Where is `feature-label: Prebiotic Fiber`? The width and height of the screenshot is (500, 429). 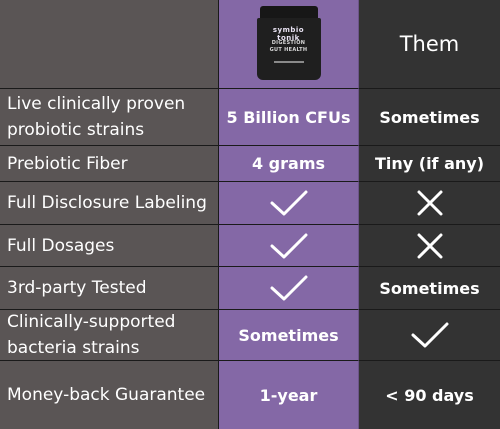
feature-label: Prebiotic Fiber is located at coordinates (109, 164).